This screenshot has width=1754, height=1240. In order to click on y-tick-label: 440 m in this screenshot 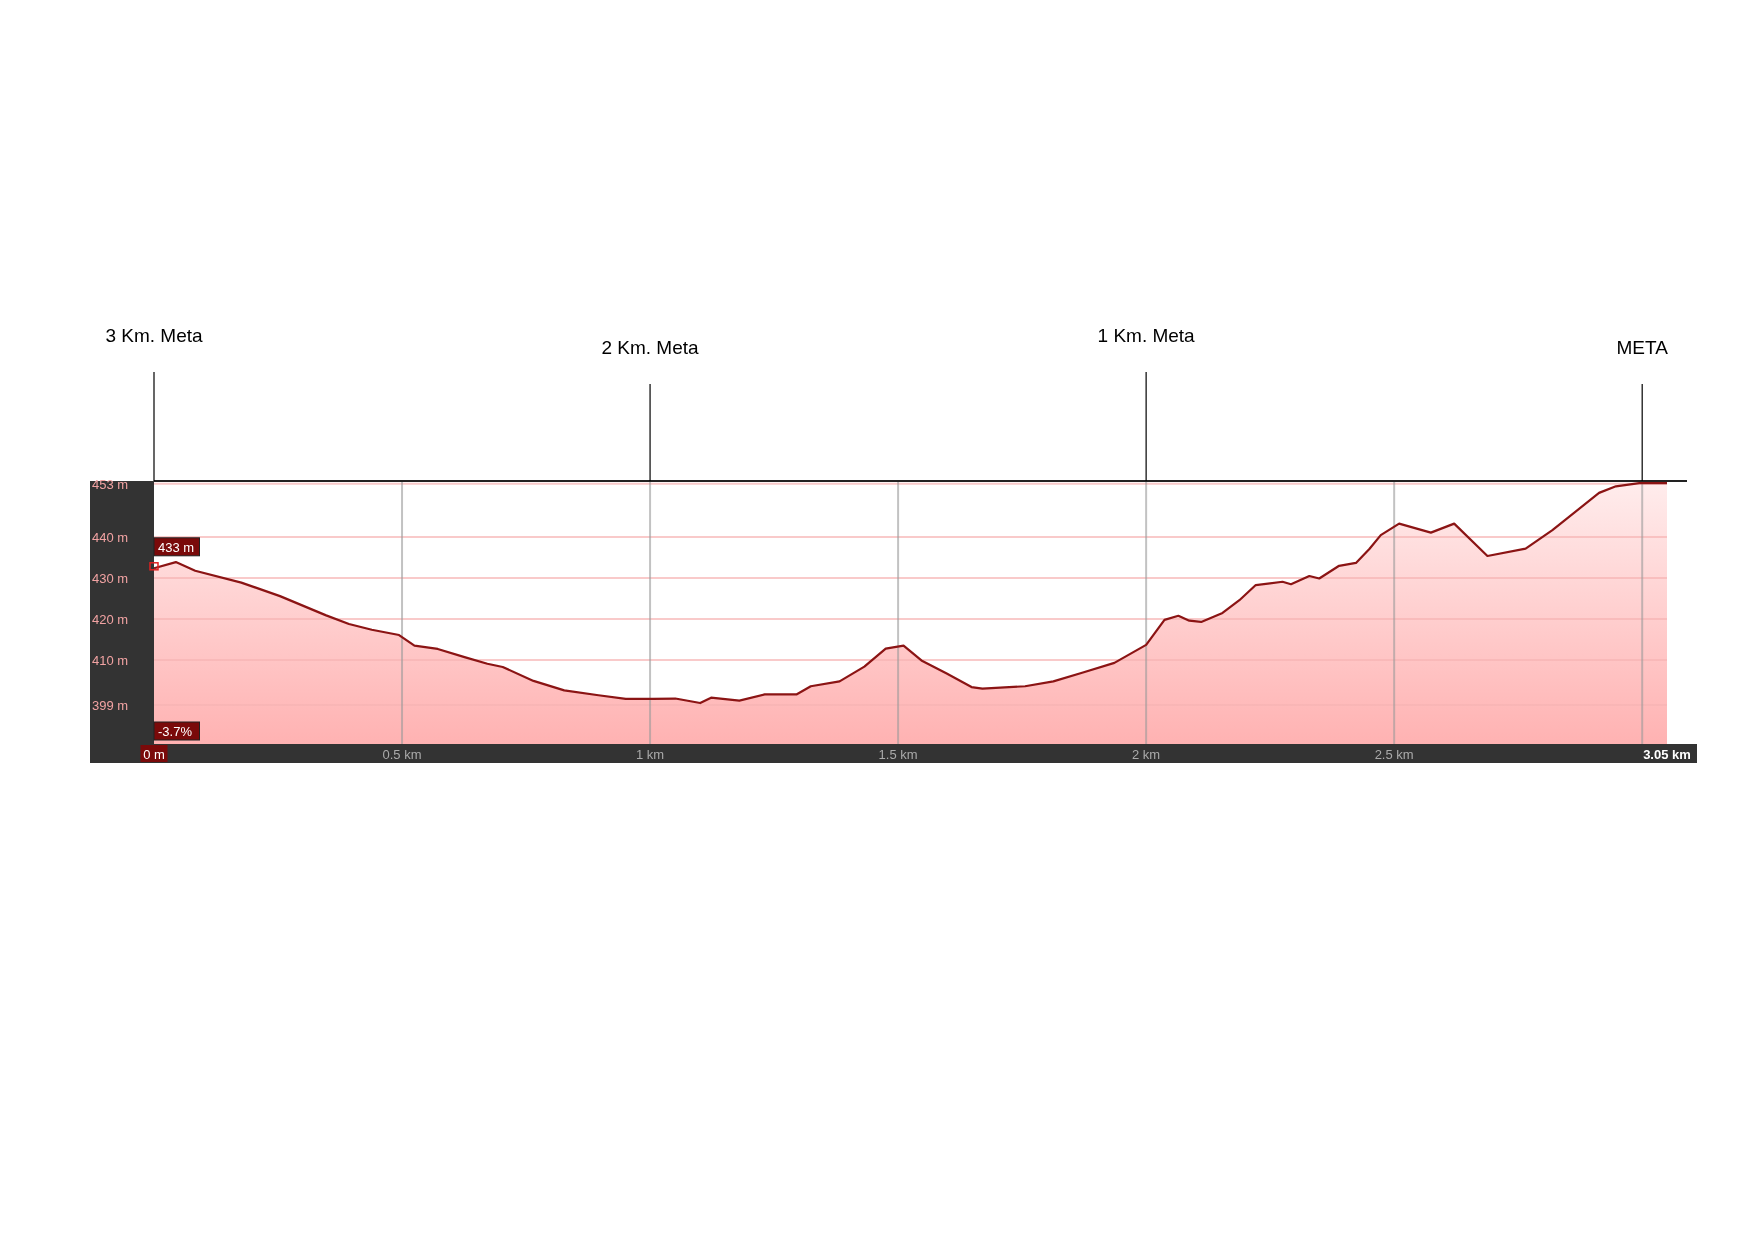, I will do `click(110, 538)`.